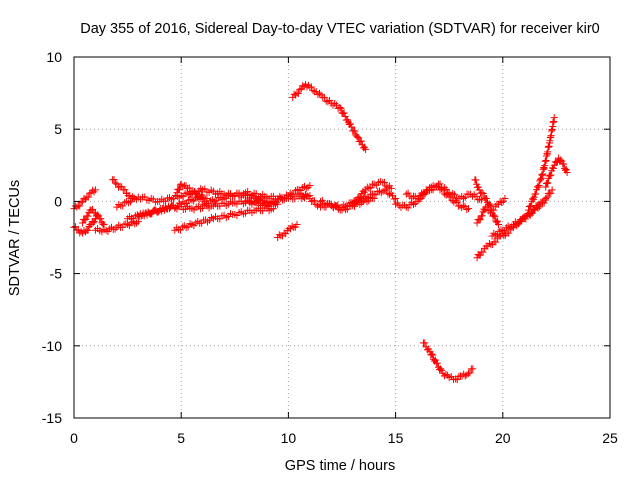 This screenshot has width=640, height=480. What do you see at coordinates (344, 438) in the screenshot?
I see `x-tick-labels: 0 5 10 15 20 25` at bounding box center [344, 438].